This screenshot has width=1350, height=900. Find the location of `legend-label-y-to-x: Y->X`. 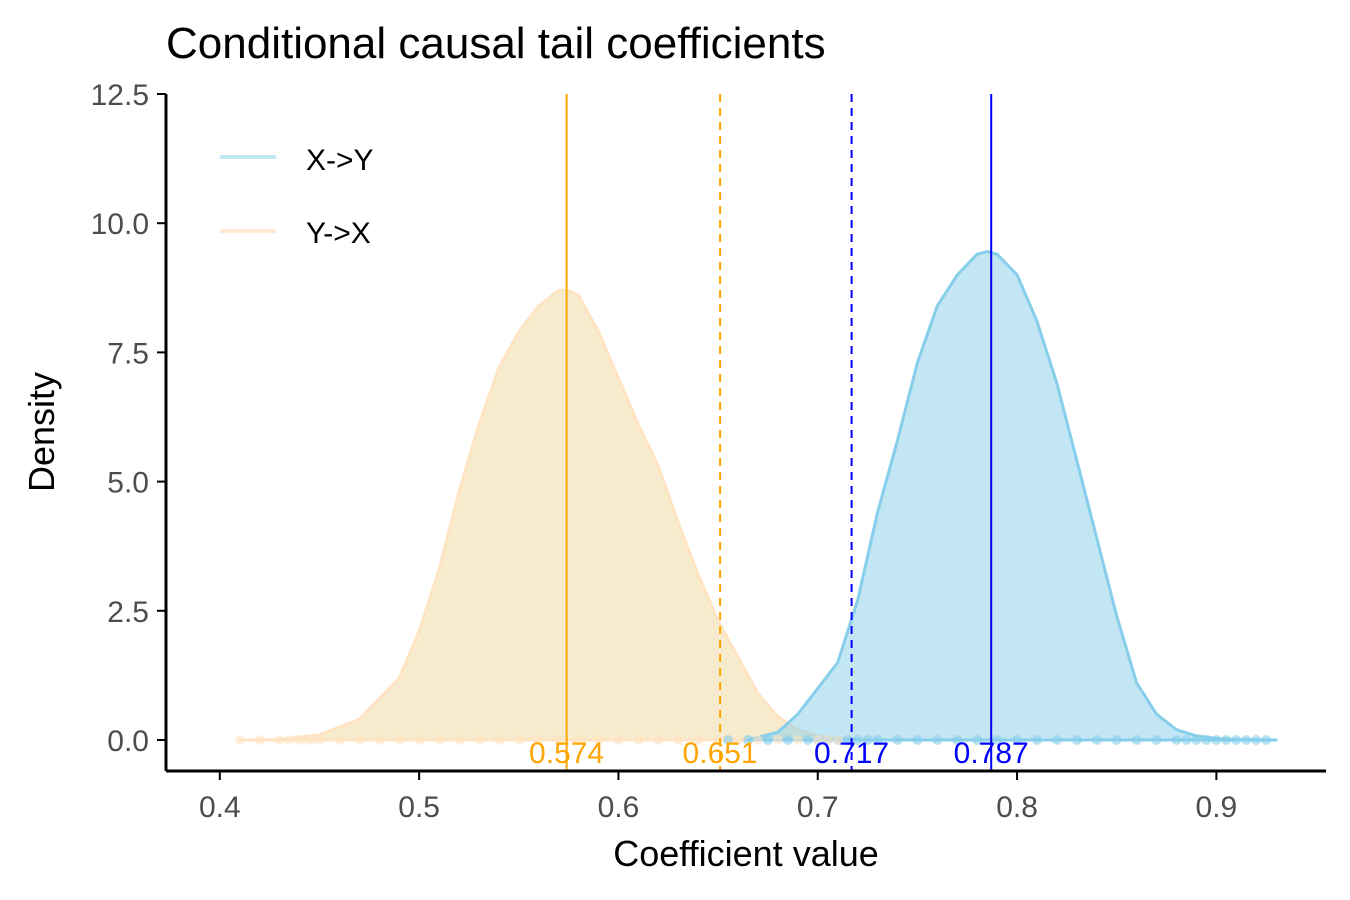

legend-label-y-to-x: Y->X is located at coordinates (338, 233).